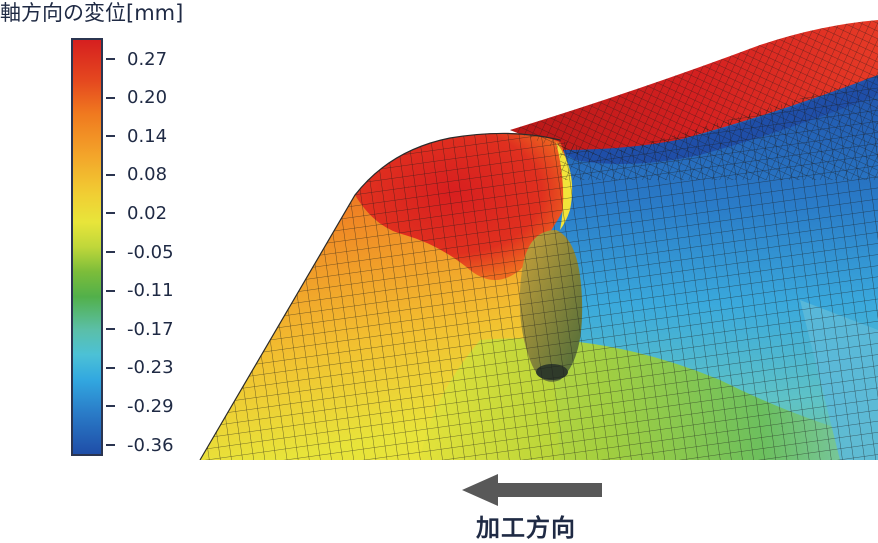 This screenshot has height=543, width=878. What do you see at coordinates (87, 247) in the screenshot?
I see `color-scale-bar` at bounding box center [87, 247].